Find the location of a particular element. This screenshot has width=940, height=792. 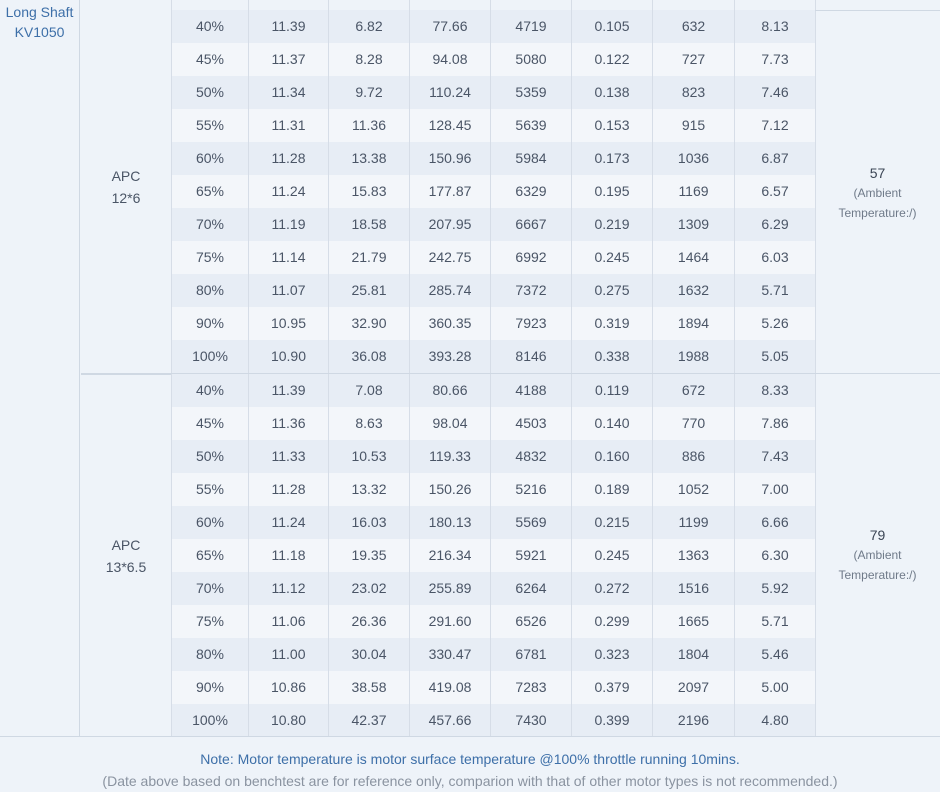

cell-voltage: 10.95 is located at coordinates (289, 323).